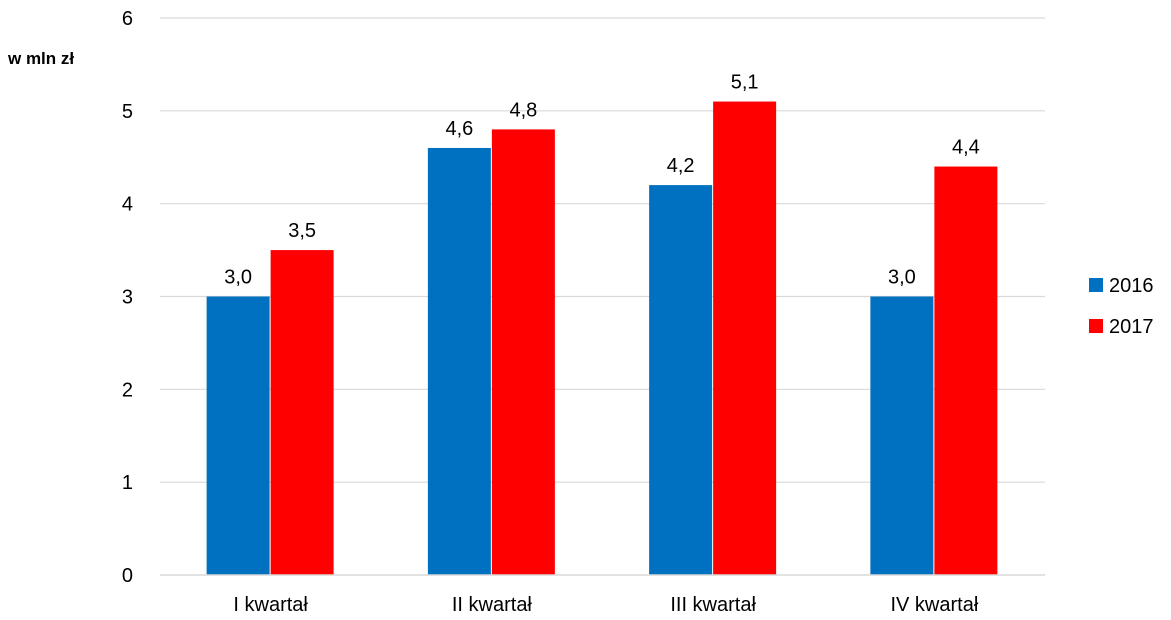  I want to click on y-axis-ticks: 0 1 2 3 4 5 6, so click(127, 297).